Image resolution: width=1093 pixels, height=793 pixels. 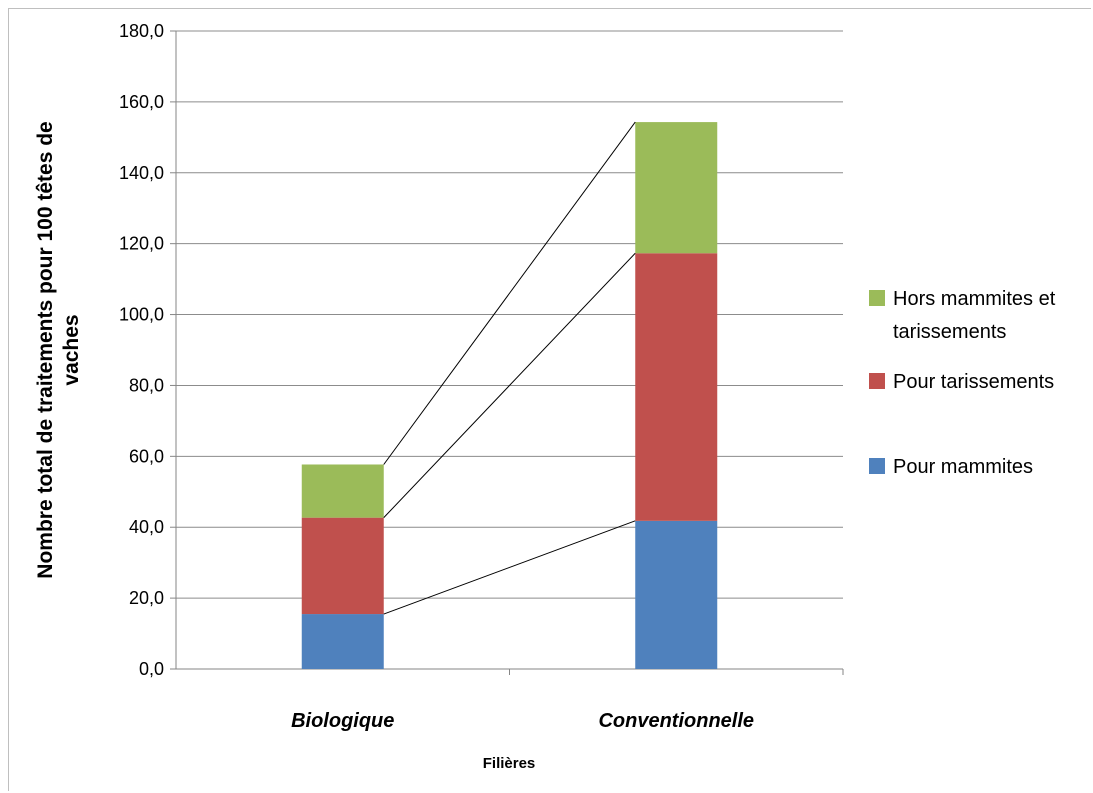 I want to click on y-tick-label: 180,0, so click(x=141, y=31).